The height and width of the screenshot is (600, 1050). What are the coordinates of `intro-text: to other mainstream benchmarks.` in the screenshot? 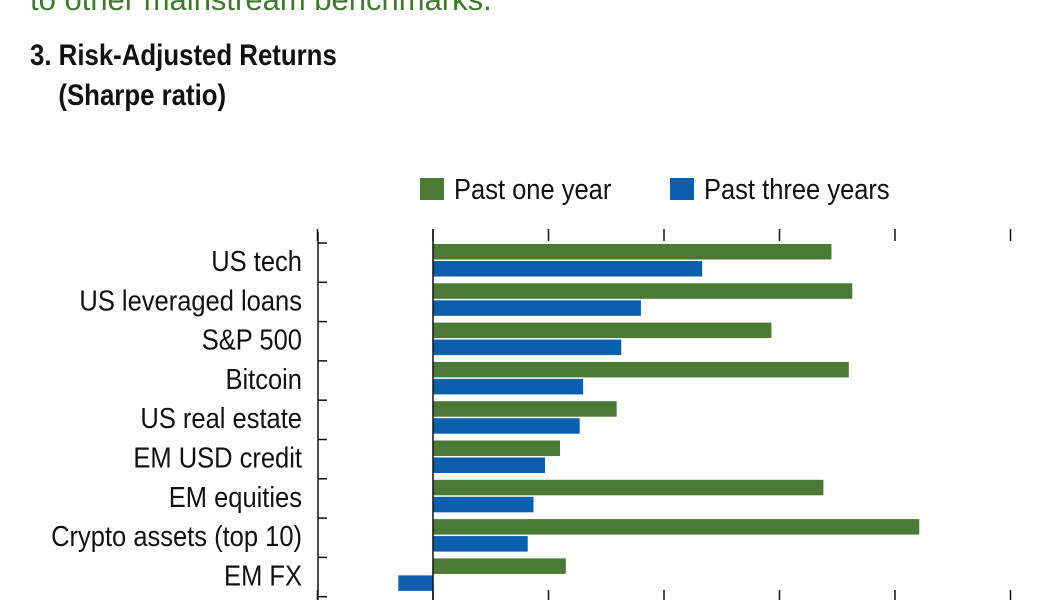 It's located at (261, 9).